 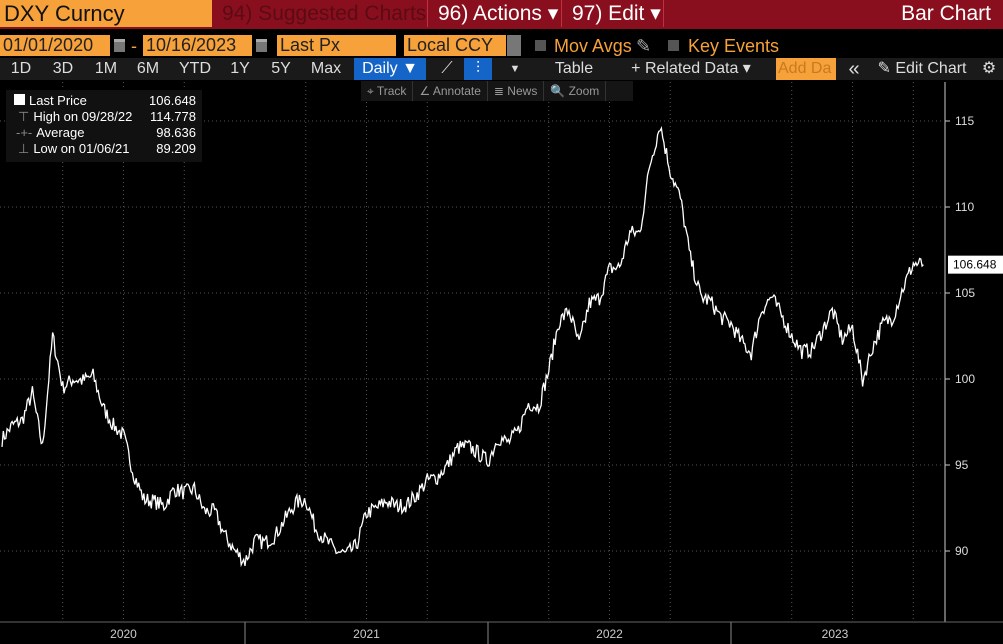 I want to click on legend-label: Low on 01/06/21, so click(x=81, y=148).